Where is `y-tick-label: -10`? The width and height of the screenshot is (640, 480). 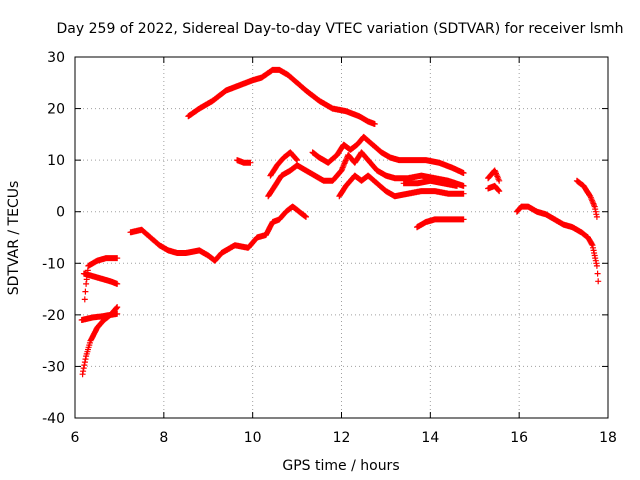 y-tick-label: -10 is located at coordinates (53, 264).